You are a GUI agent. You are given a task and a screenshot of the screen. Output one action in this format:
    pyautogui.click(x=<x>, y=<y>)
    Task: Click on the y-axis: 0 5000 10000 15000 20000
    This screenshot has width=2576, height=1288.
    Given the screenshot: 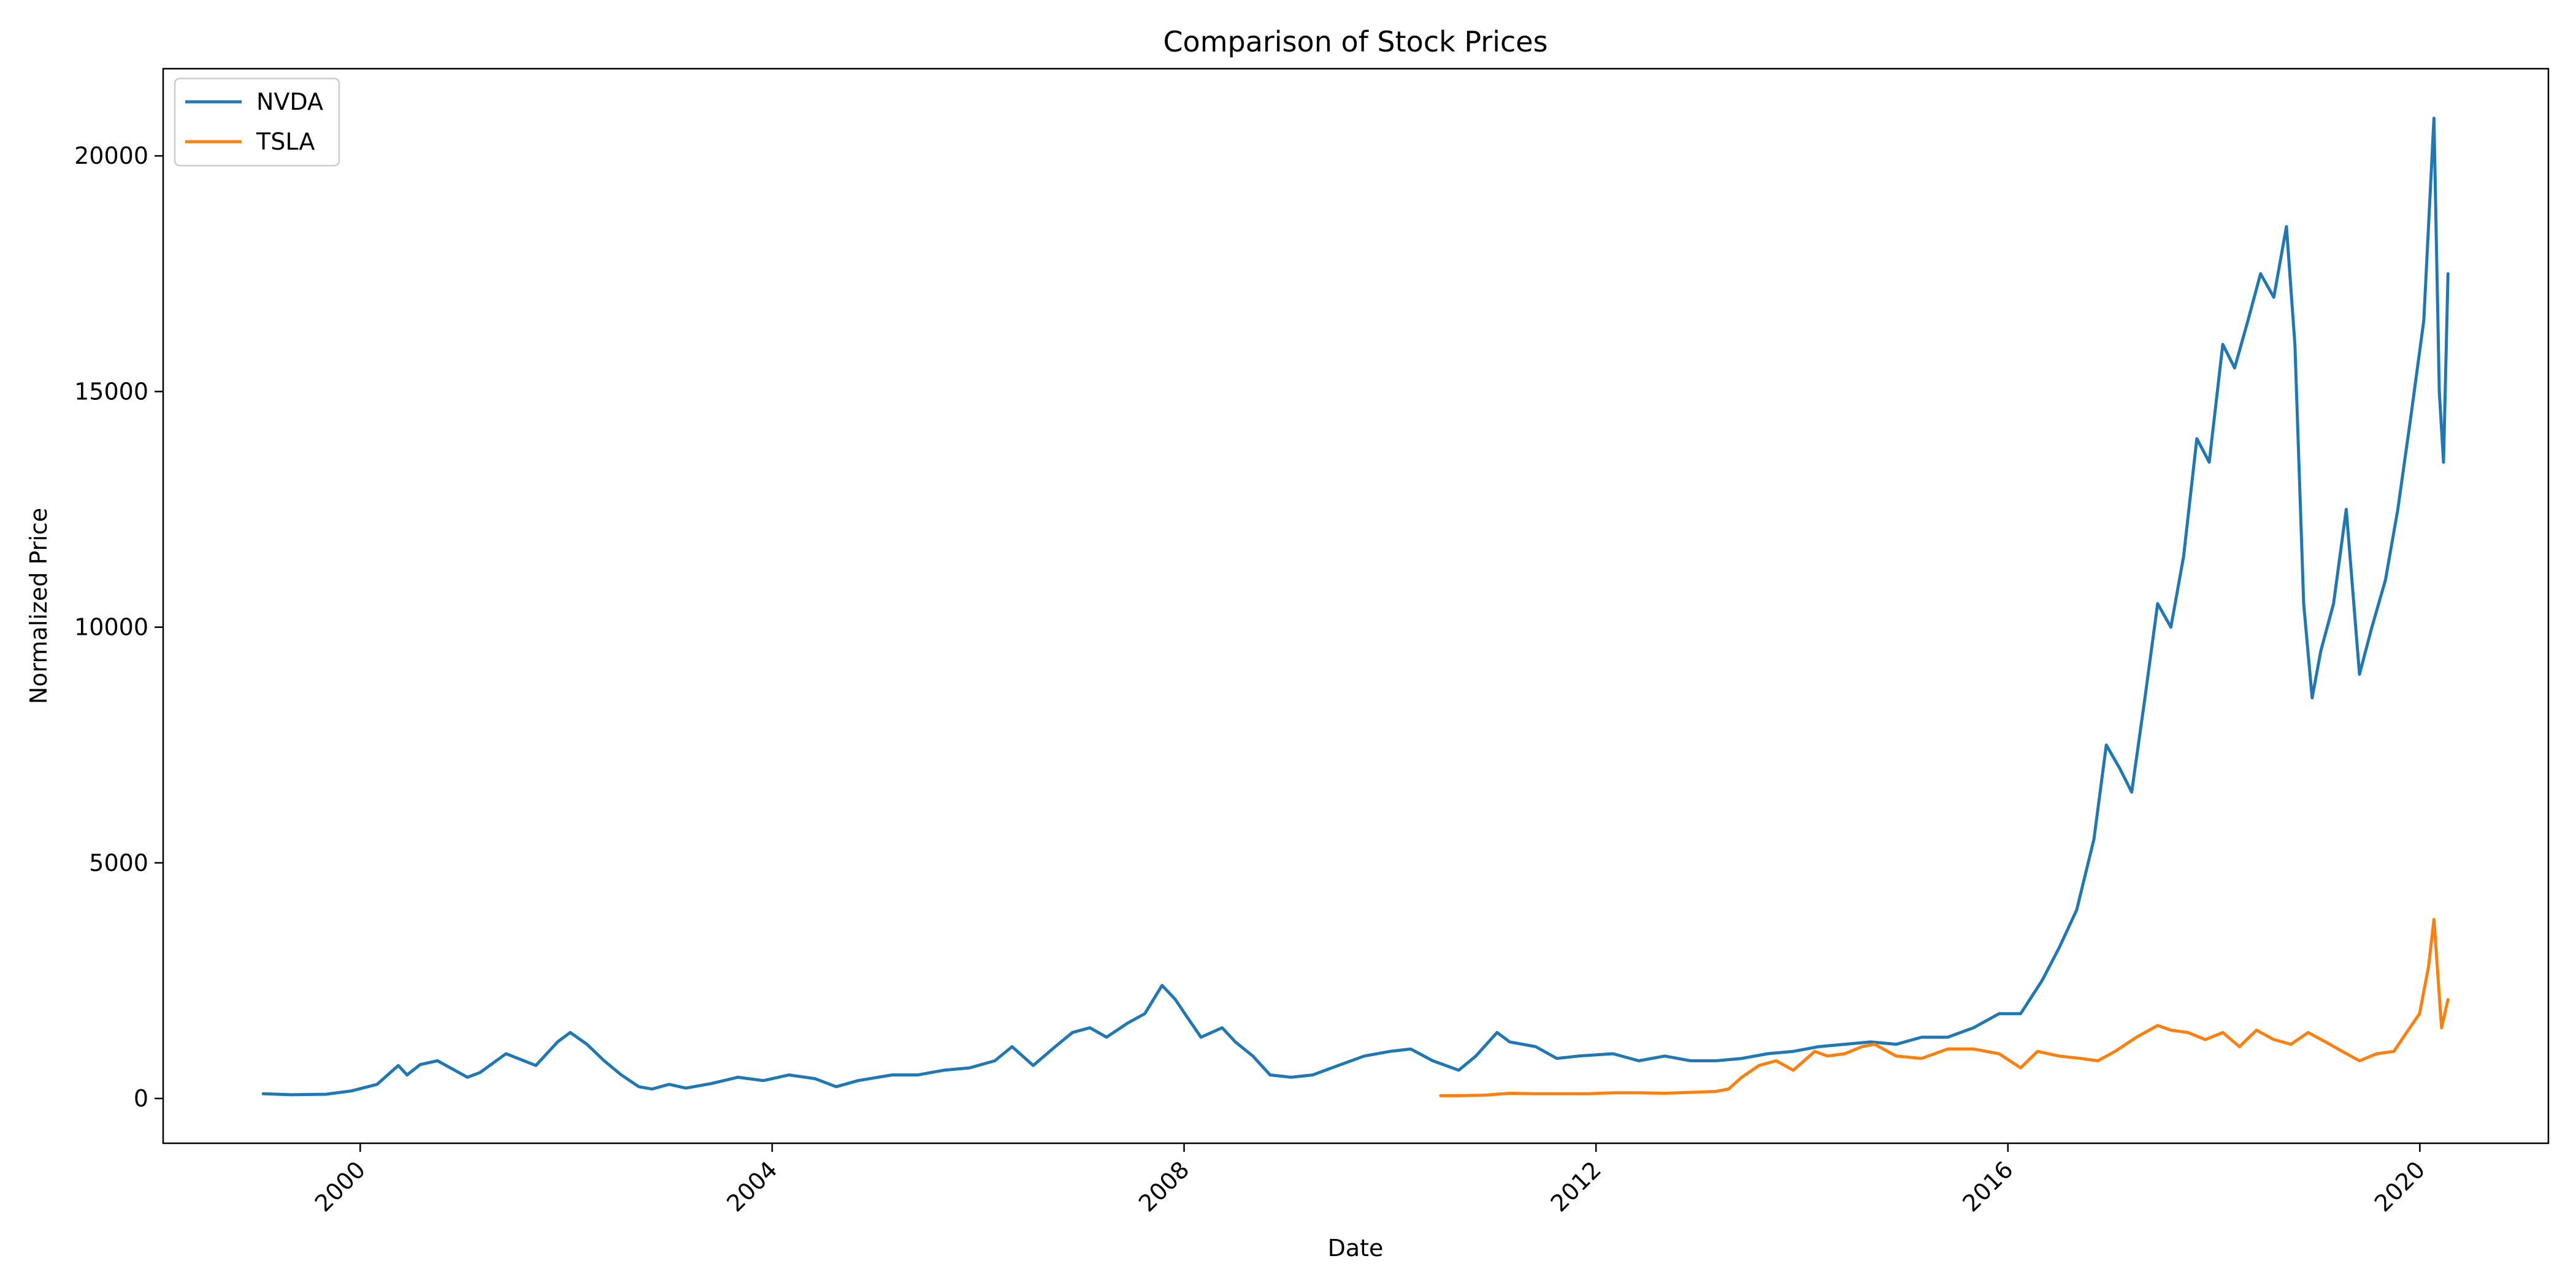 What is the action you would take?
    pyautogui.click(x=118, y=627)
    